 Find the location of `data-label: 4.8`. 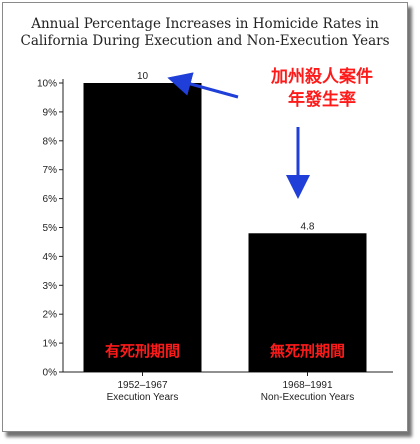

data-label: 4.8 is located at coordinates (308, 226).